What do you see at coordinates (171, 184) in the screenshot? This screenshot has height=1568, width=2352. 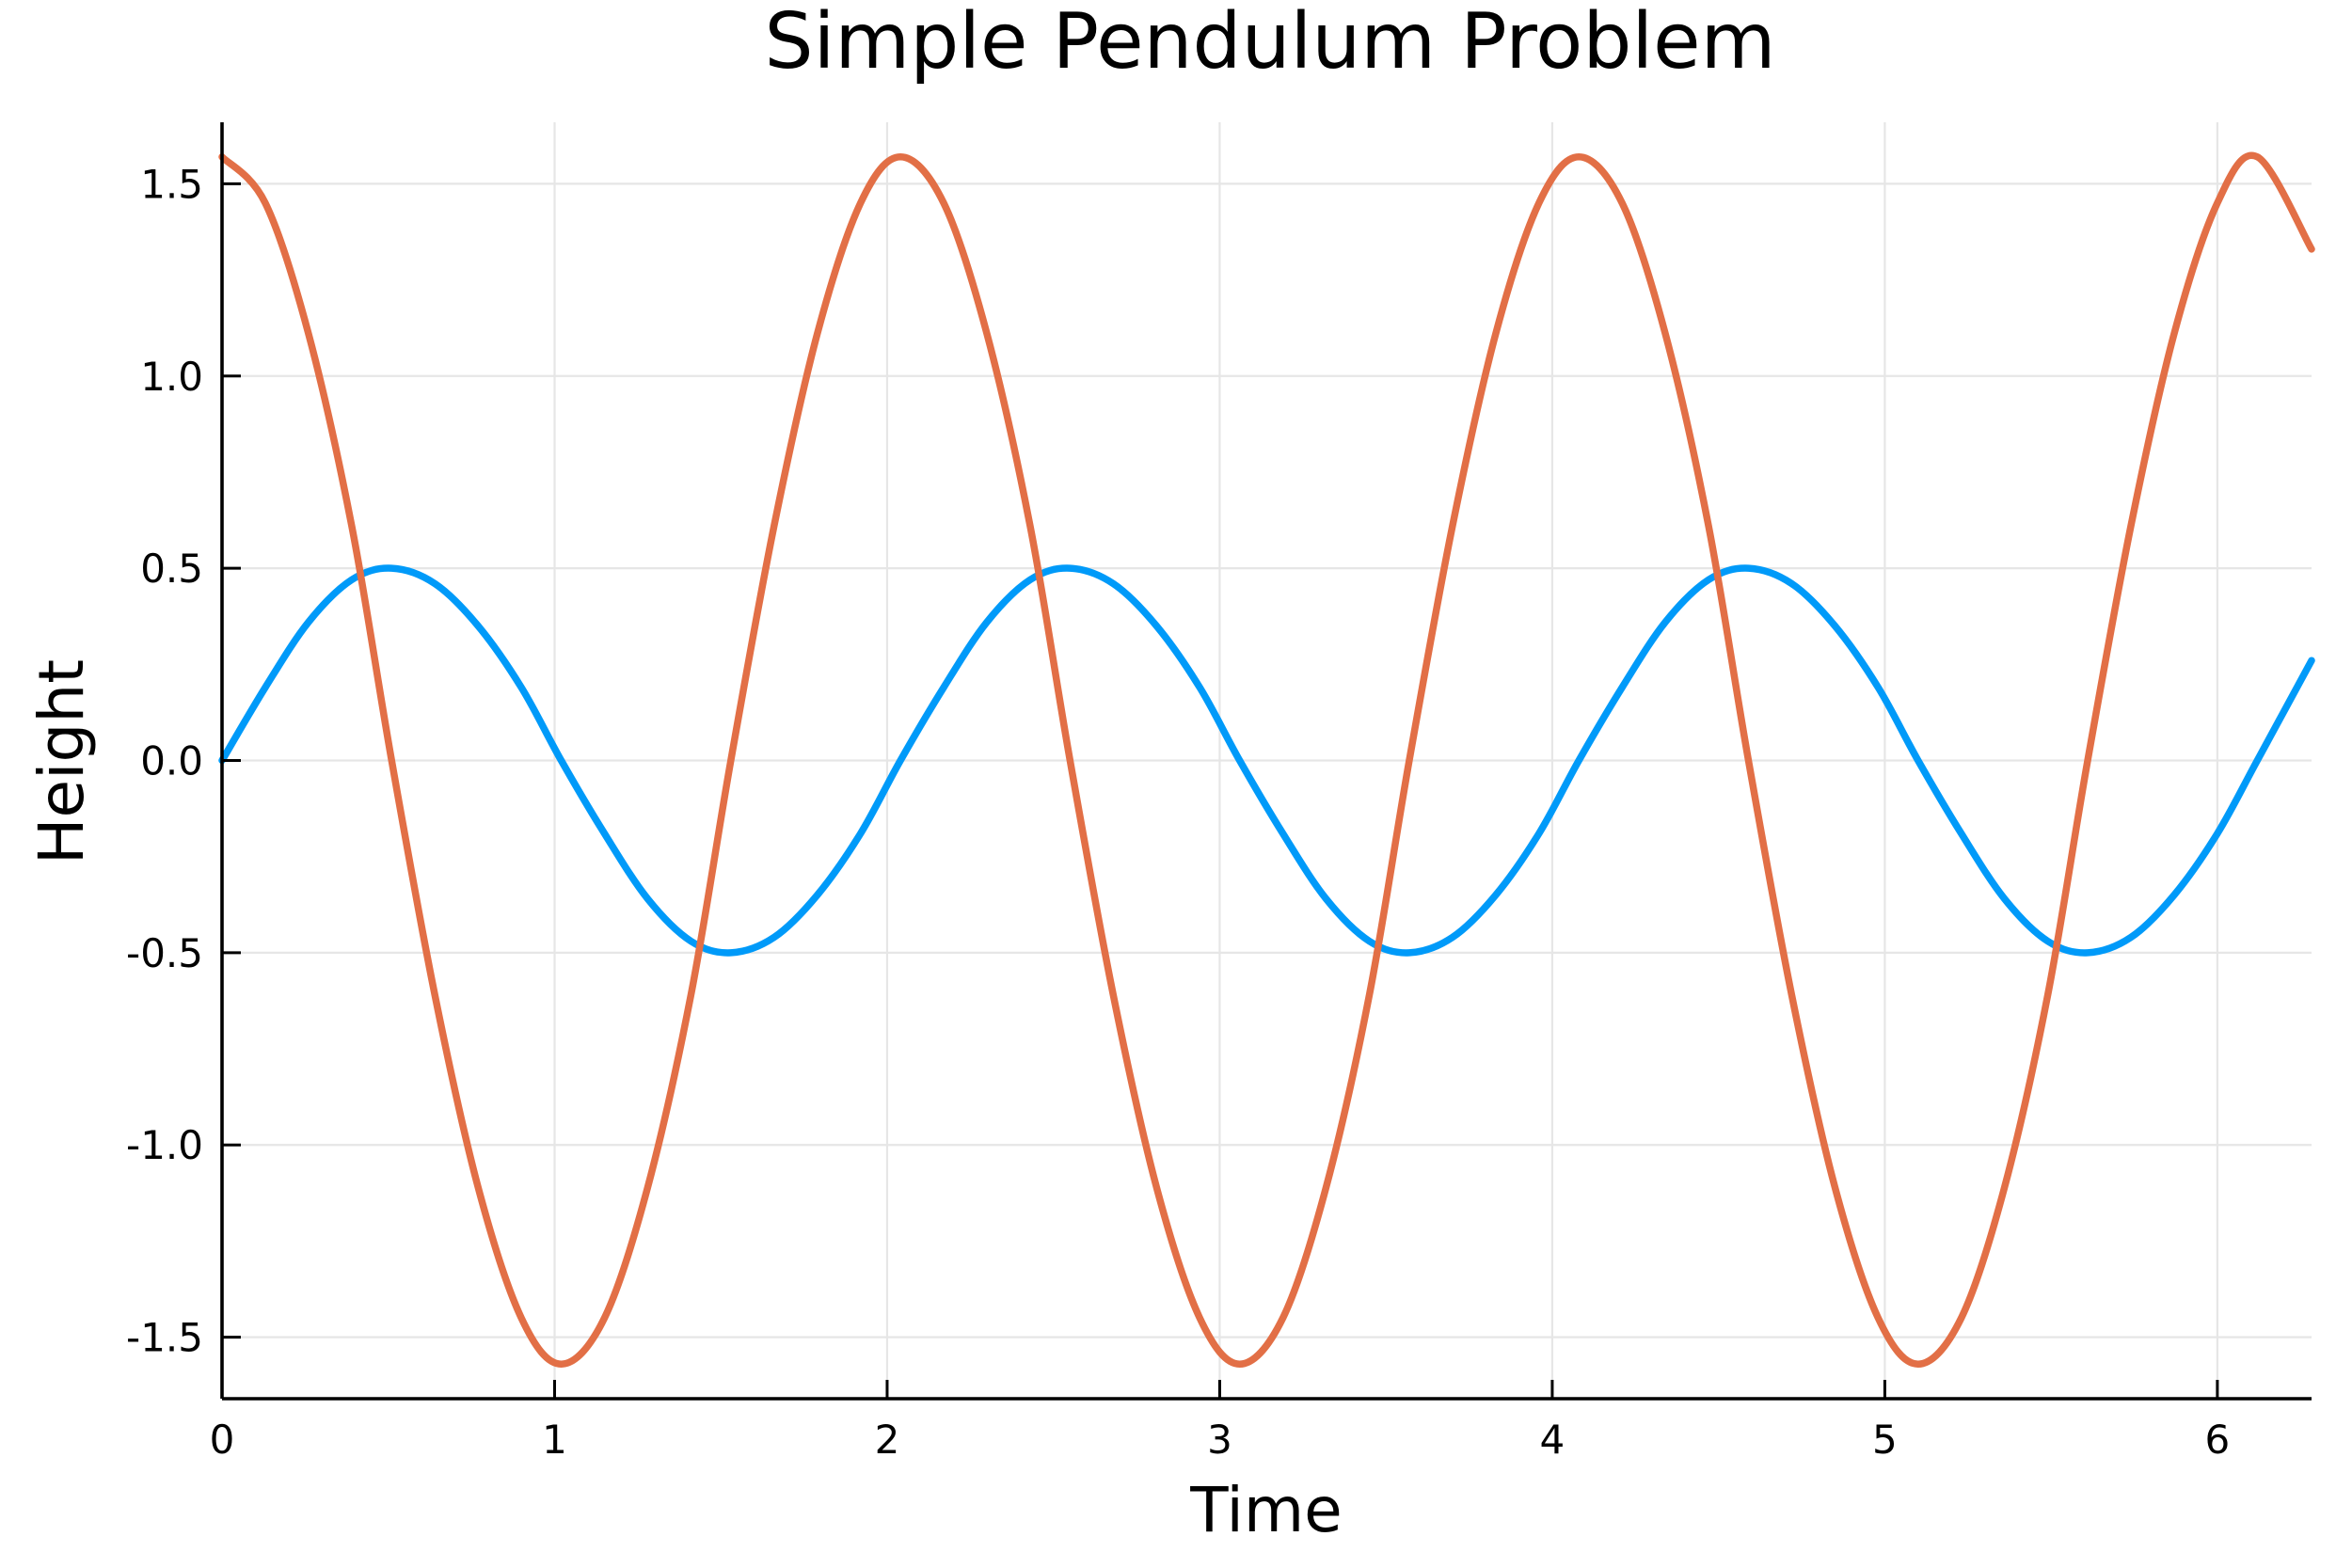 I see `y-tick-label: 1.5` at bounding box center [171, 184].